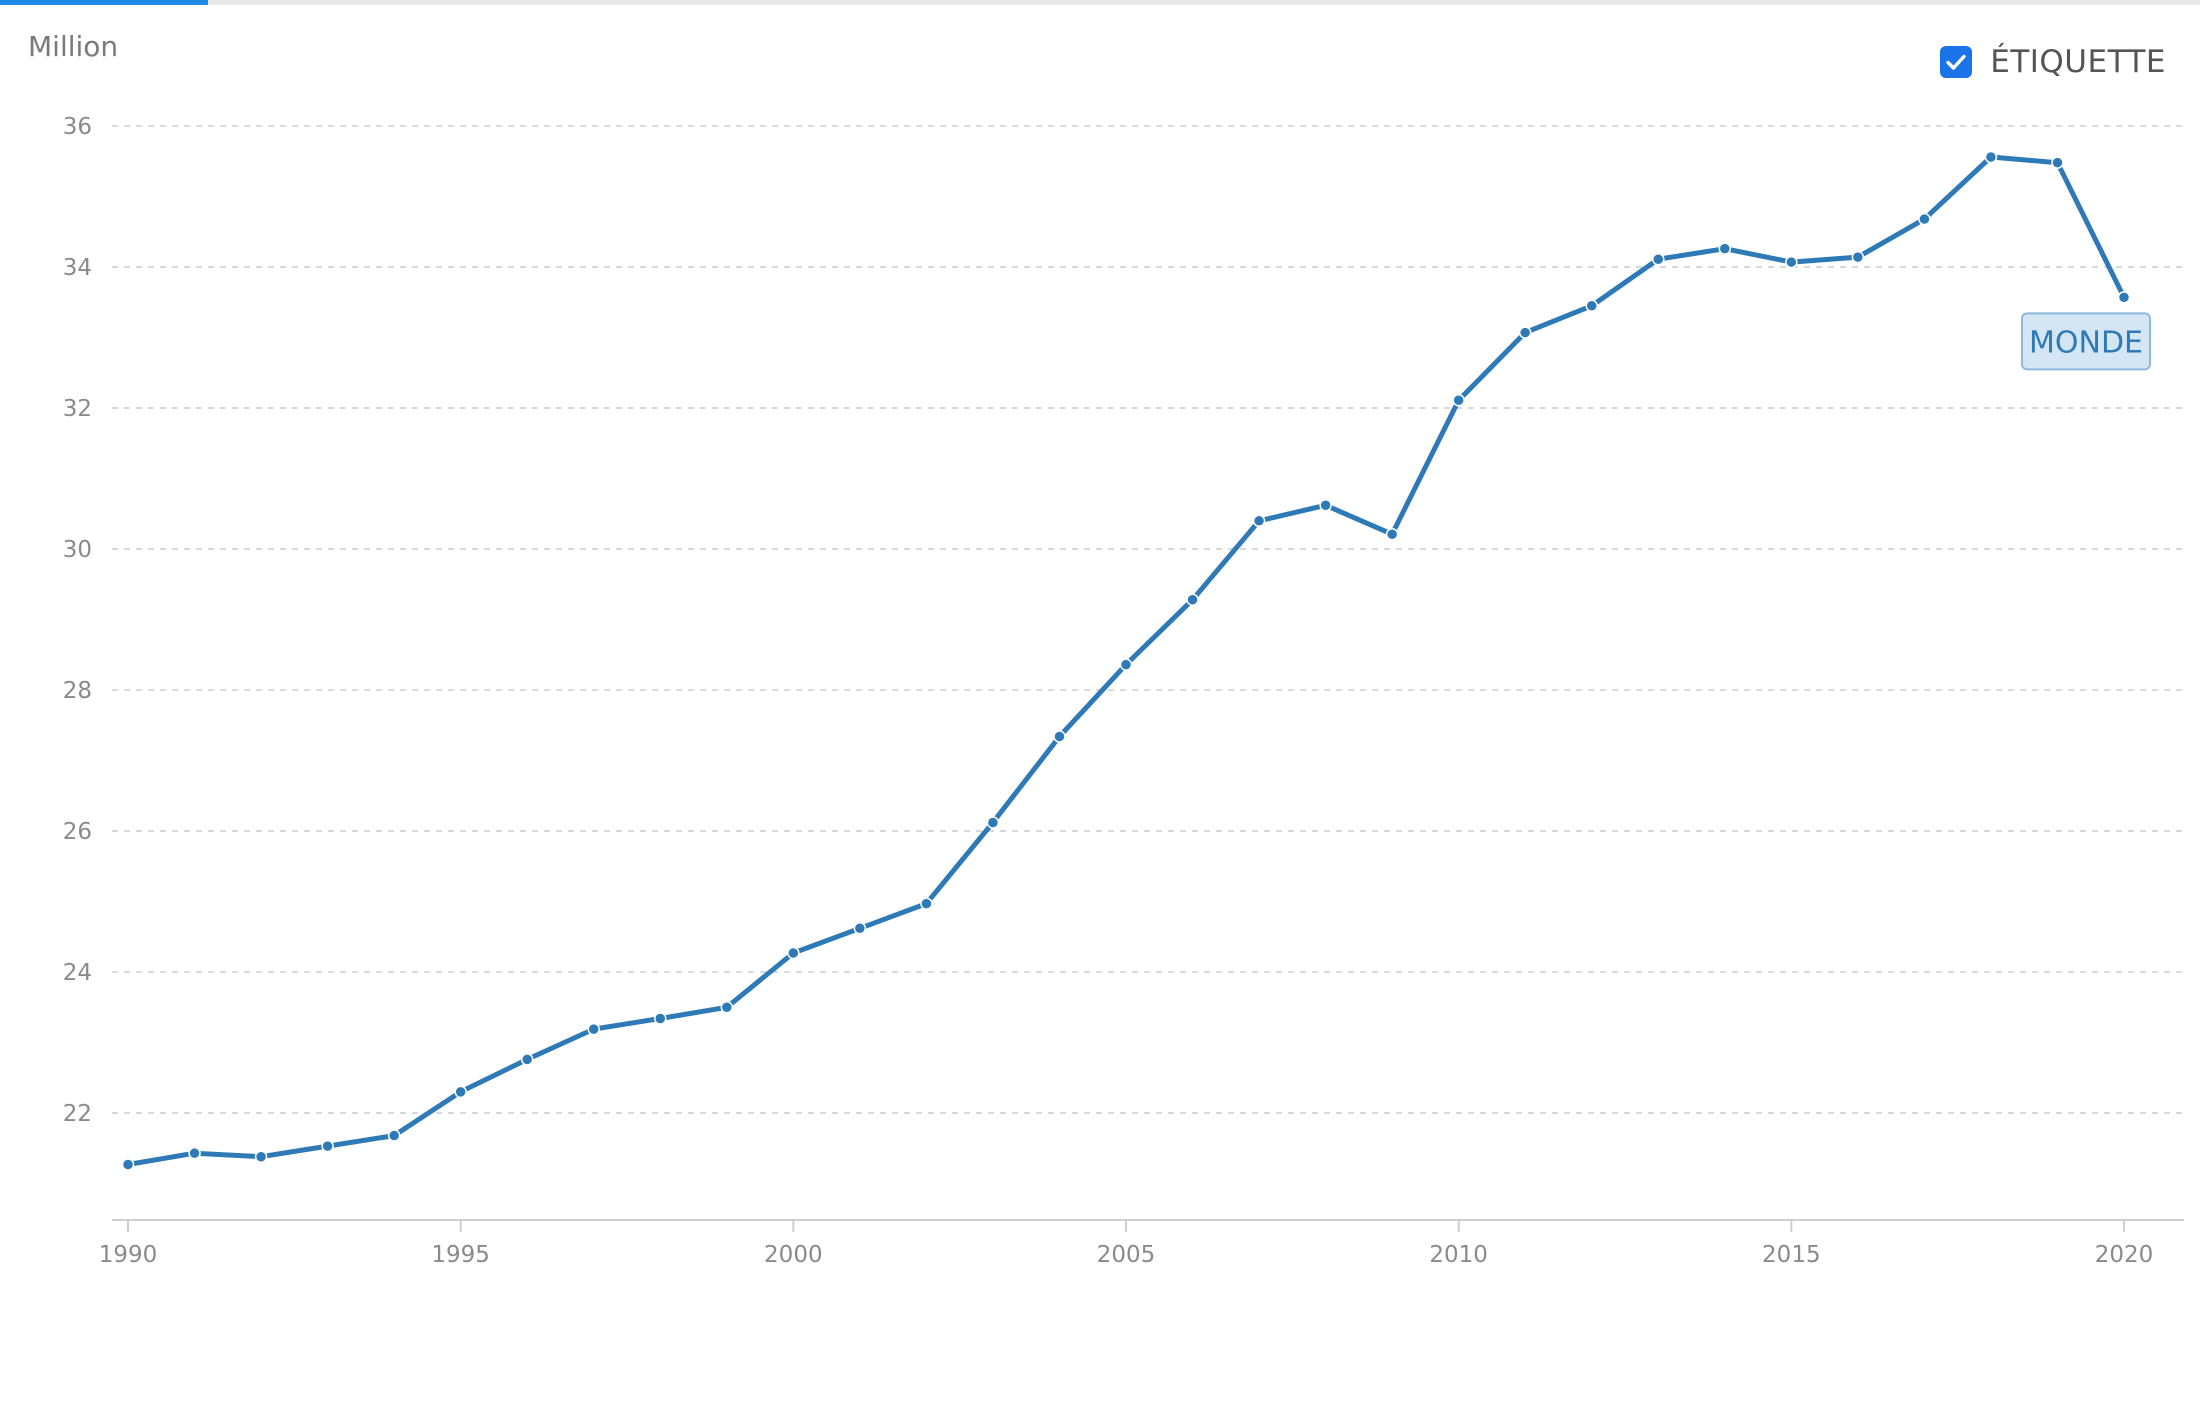  What do you see at coordinates (77, 1114) in the screenshot?
I see `y-tick-label: 22` at bounding box center [77, 1114].